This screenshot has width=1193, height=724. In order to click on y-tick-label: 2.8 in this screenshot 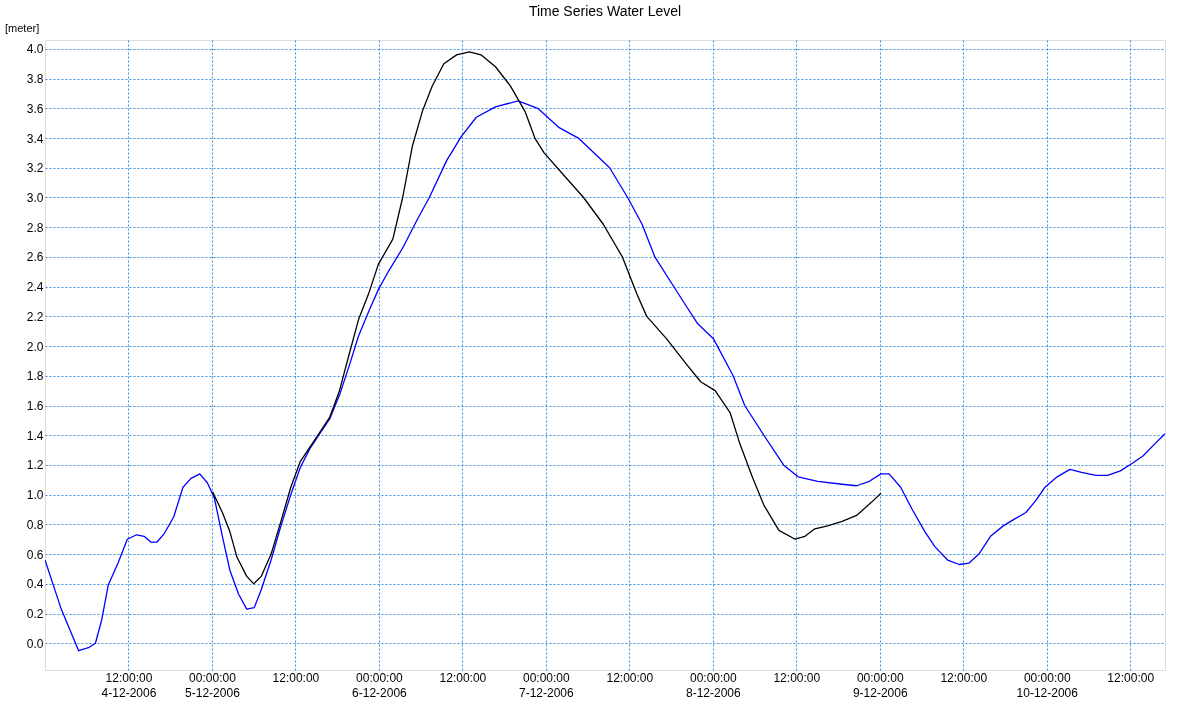, I will do `click(35, 227)`.